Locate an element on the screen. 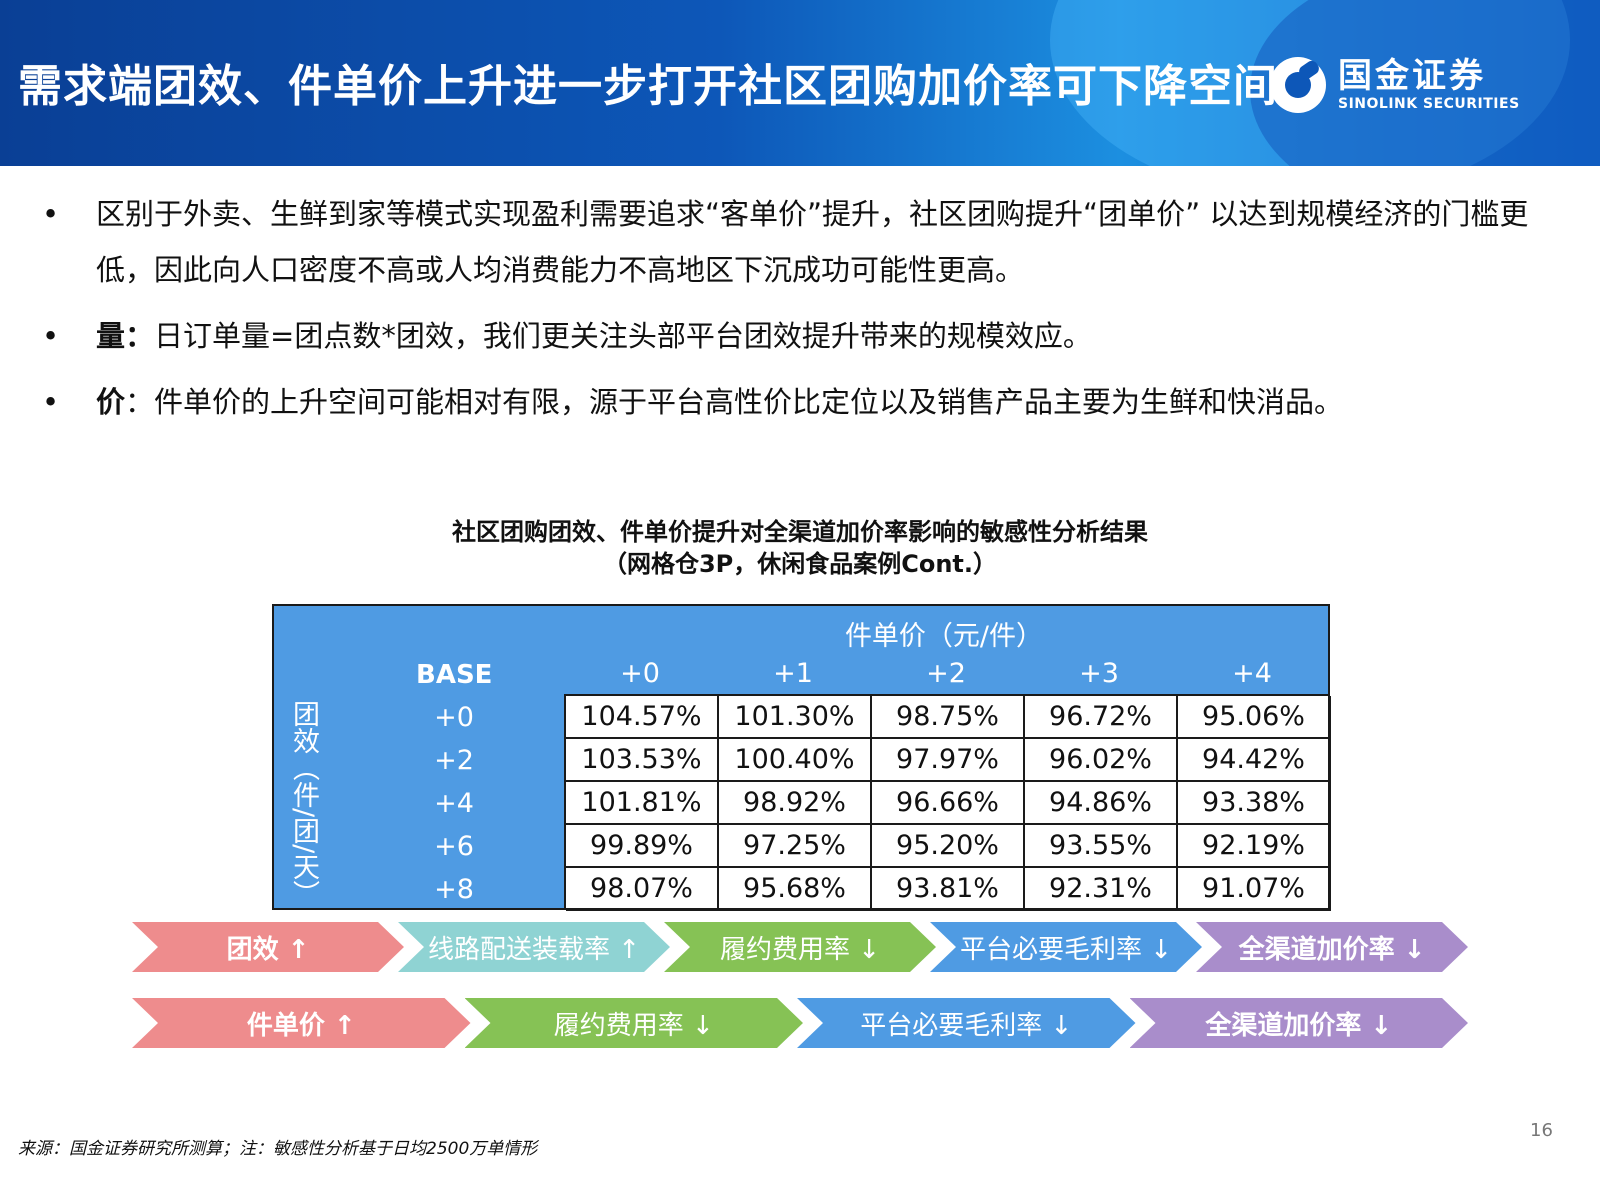 This screenshot has width=1600, height=1200. row-header: +8 is located at coordinates (454, 889).